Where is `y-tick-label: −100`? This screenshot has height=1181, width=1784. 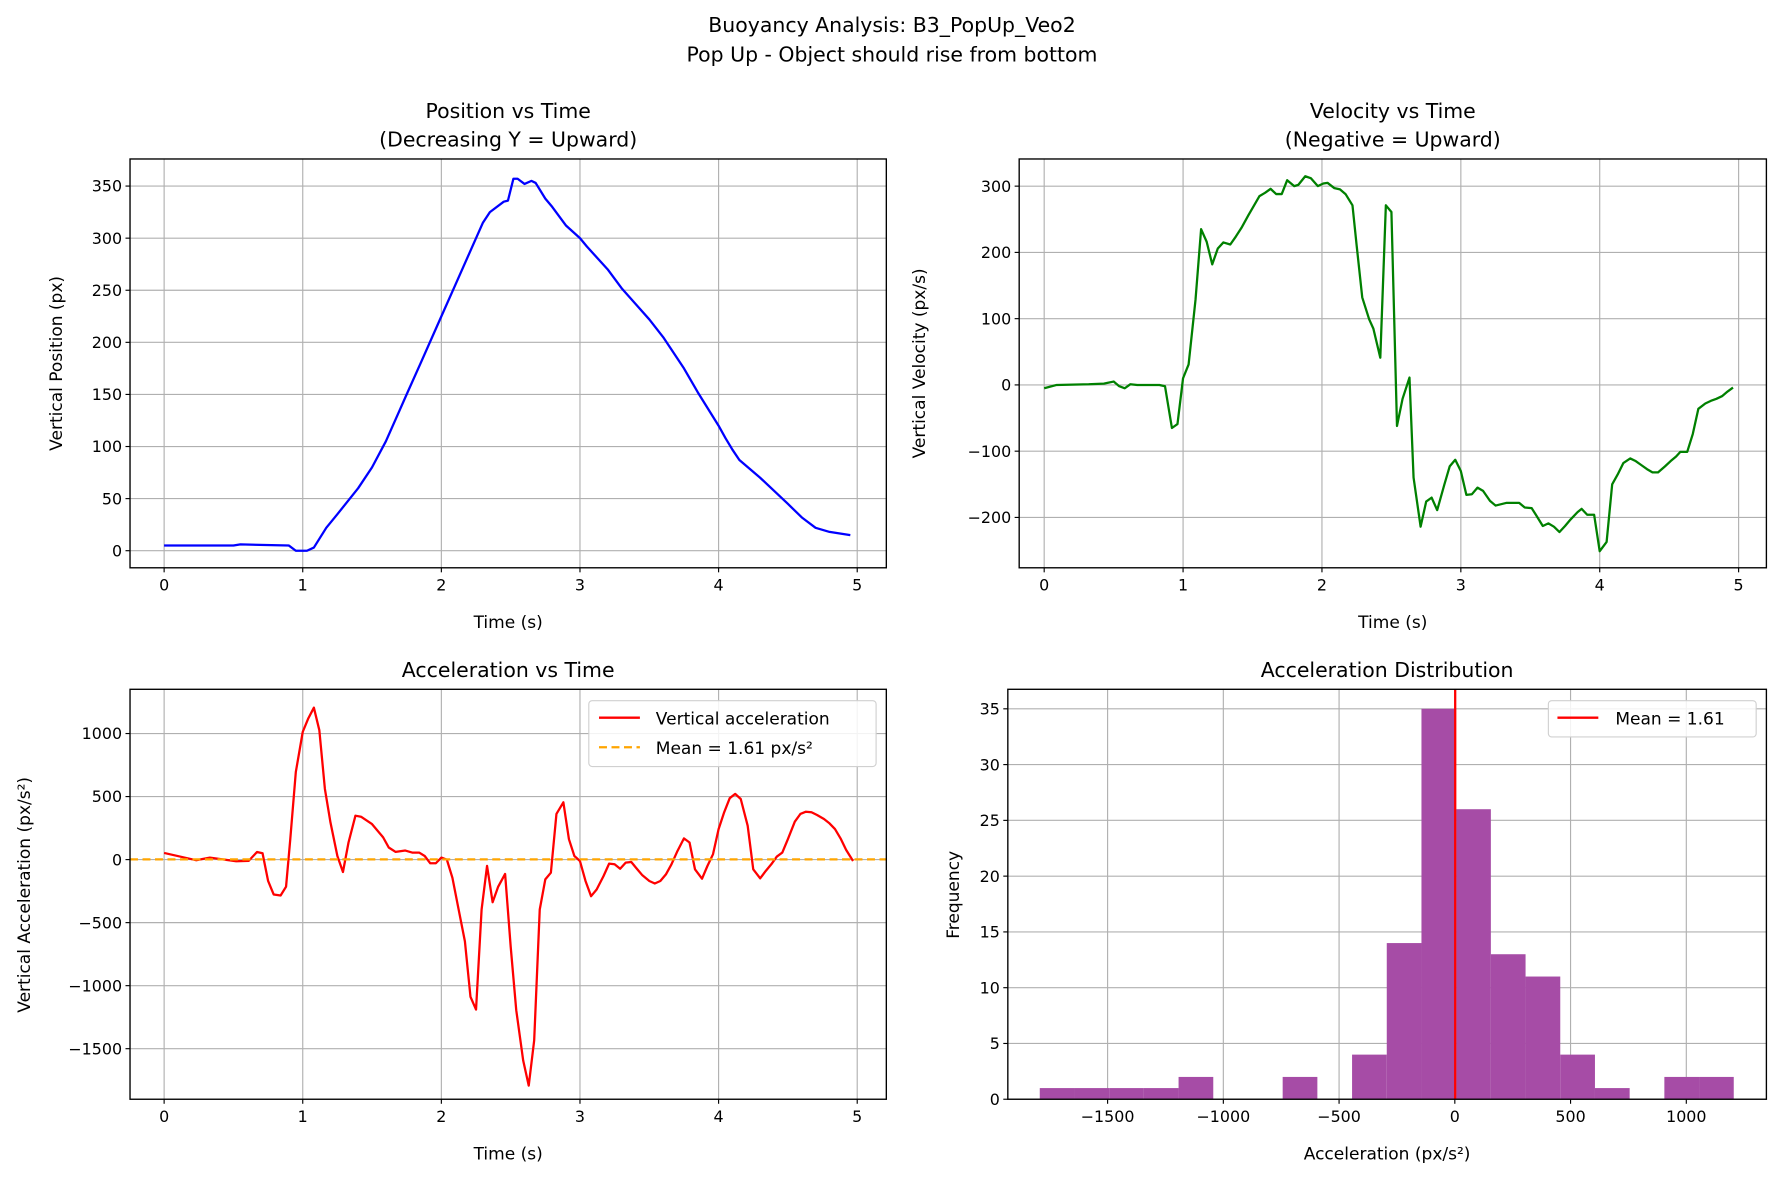 y-tick-label: −100 is located at coordinates (990, 451).